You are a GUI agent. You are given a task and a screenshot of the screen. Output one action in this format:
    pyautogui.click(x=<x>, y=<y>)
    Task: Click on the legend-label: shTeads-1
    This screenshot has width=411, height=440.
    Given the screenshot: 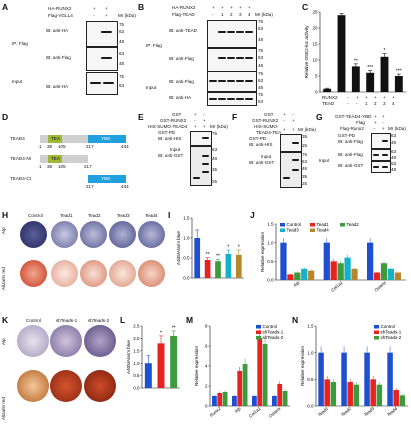 What is the action you would take?
    pyautogui.click(x=391, y=332)
    